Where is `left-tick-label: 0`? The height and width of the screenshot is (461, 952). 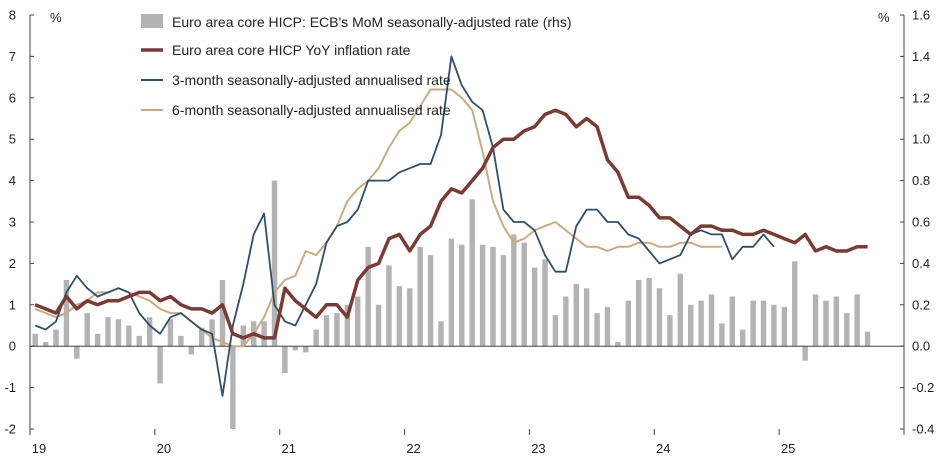
left-tick-label: 0 is located at coordinates (12, 346).